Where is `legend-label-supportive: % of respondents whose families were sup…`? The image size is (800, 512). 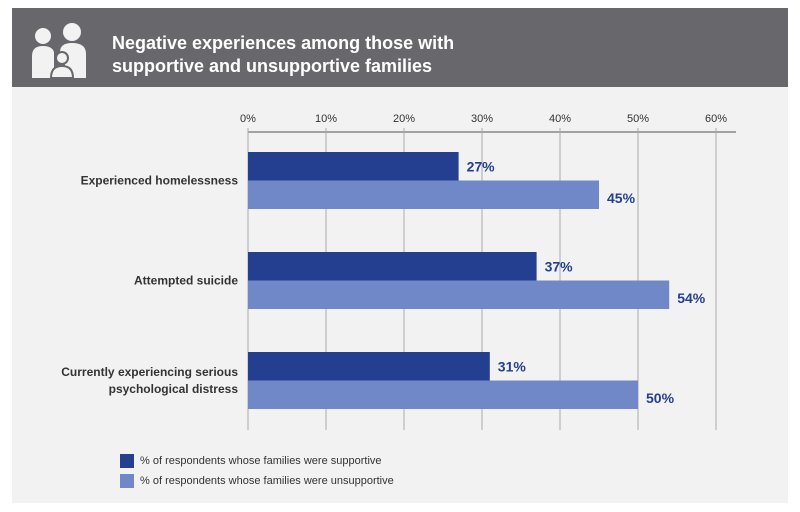
legend-label-supportive: % of respondents whose families were sup… is located at coordinates (261, 461).